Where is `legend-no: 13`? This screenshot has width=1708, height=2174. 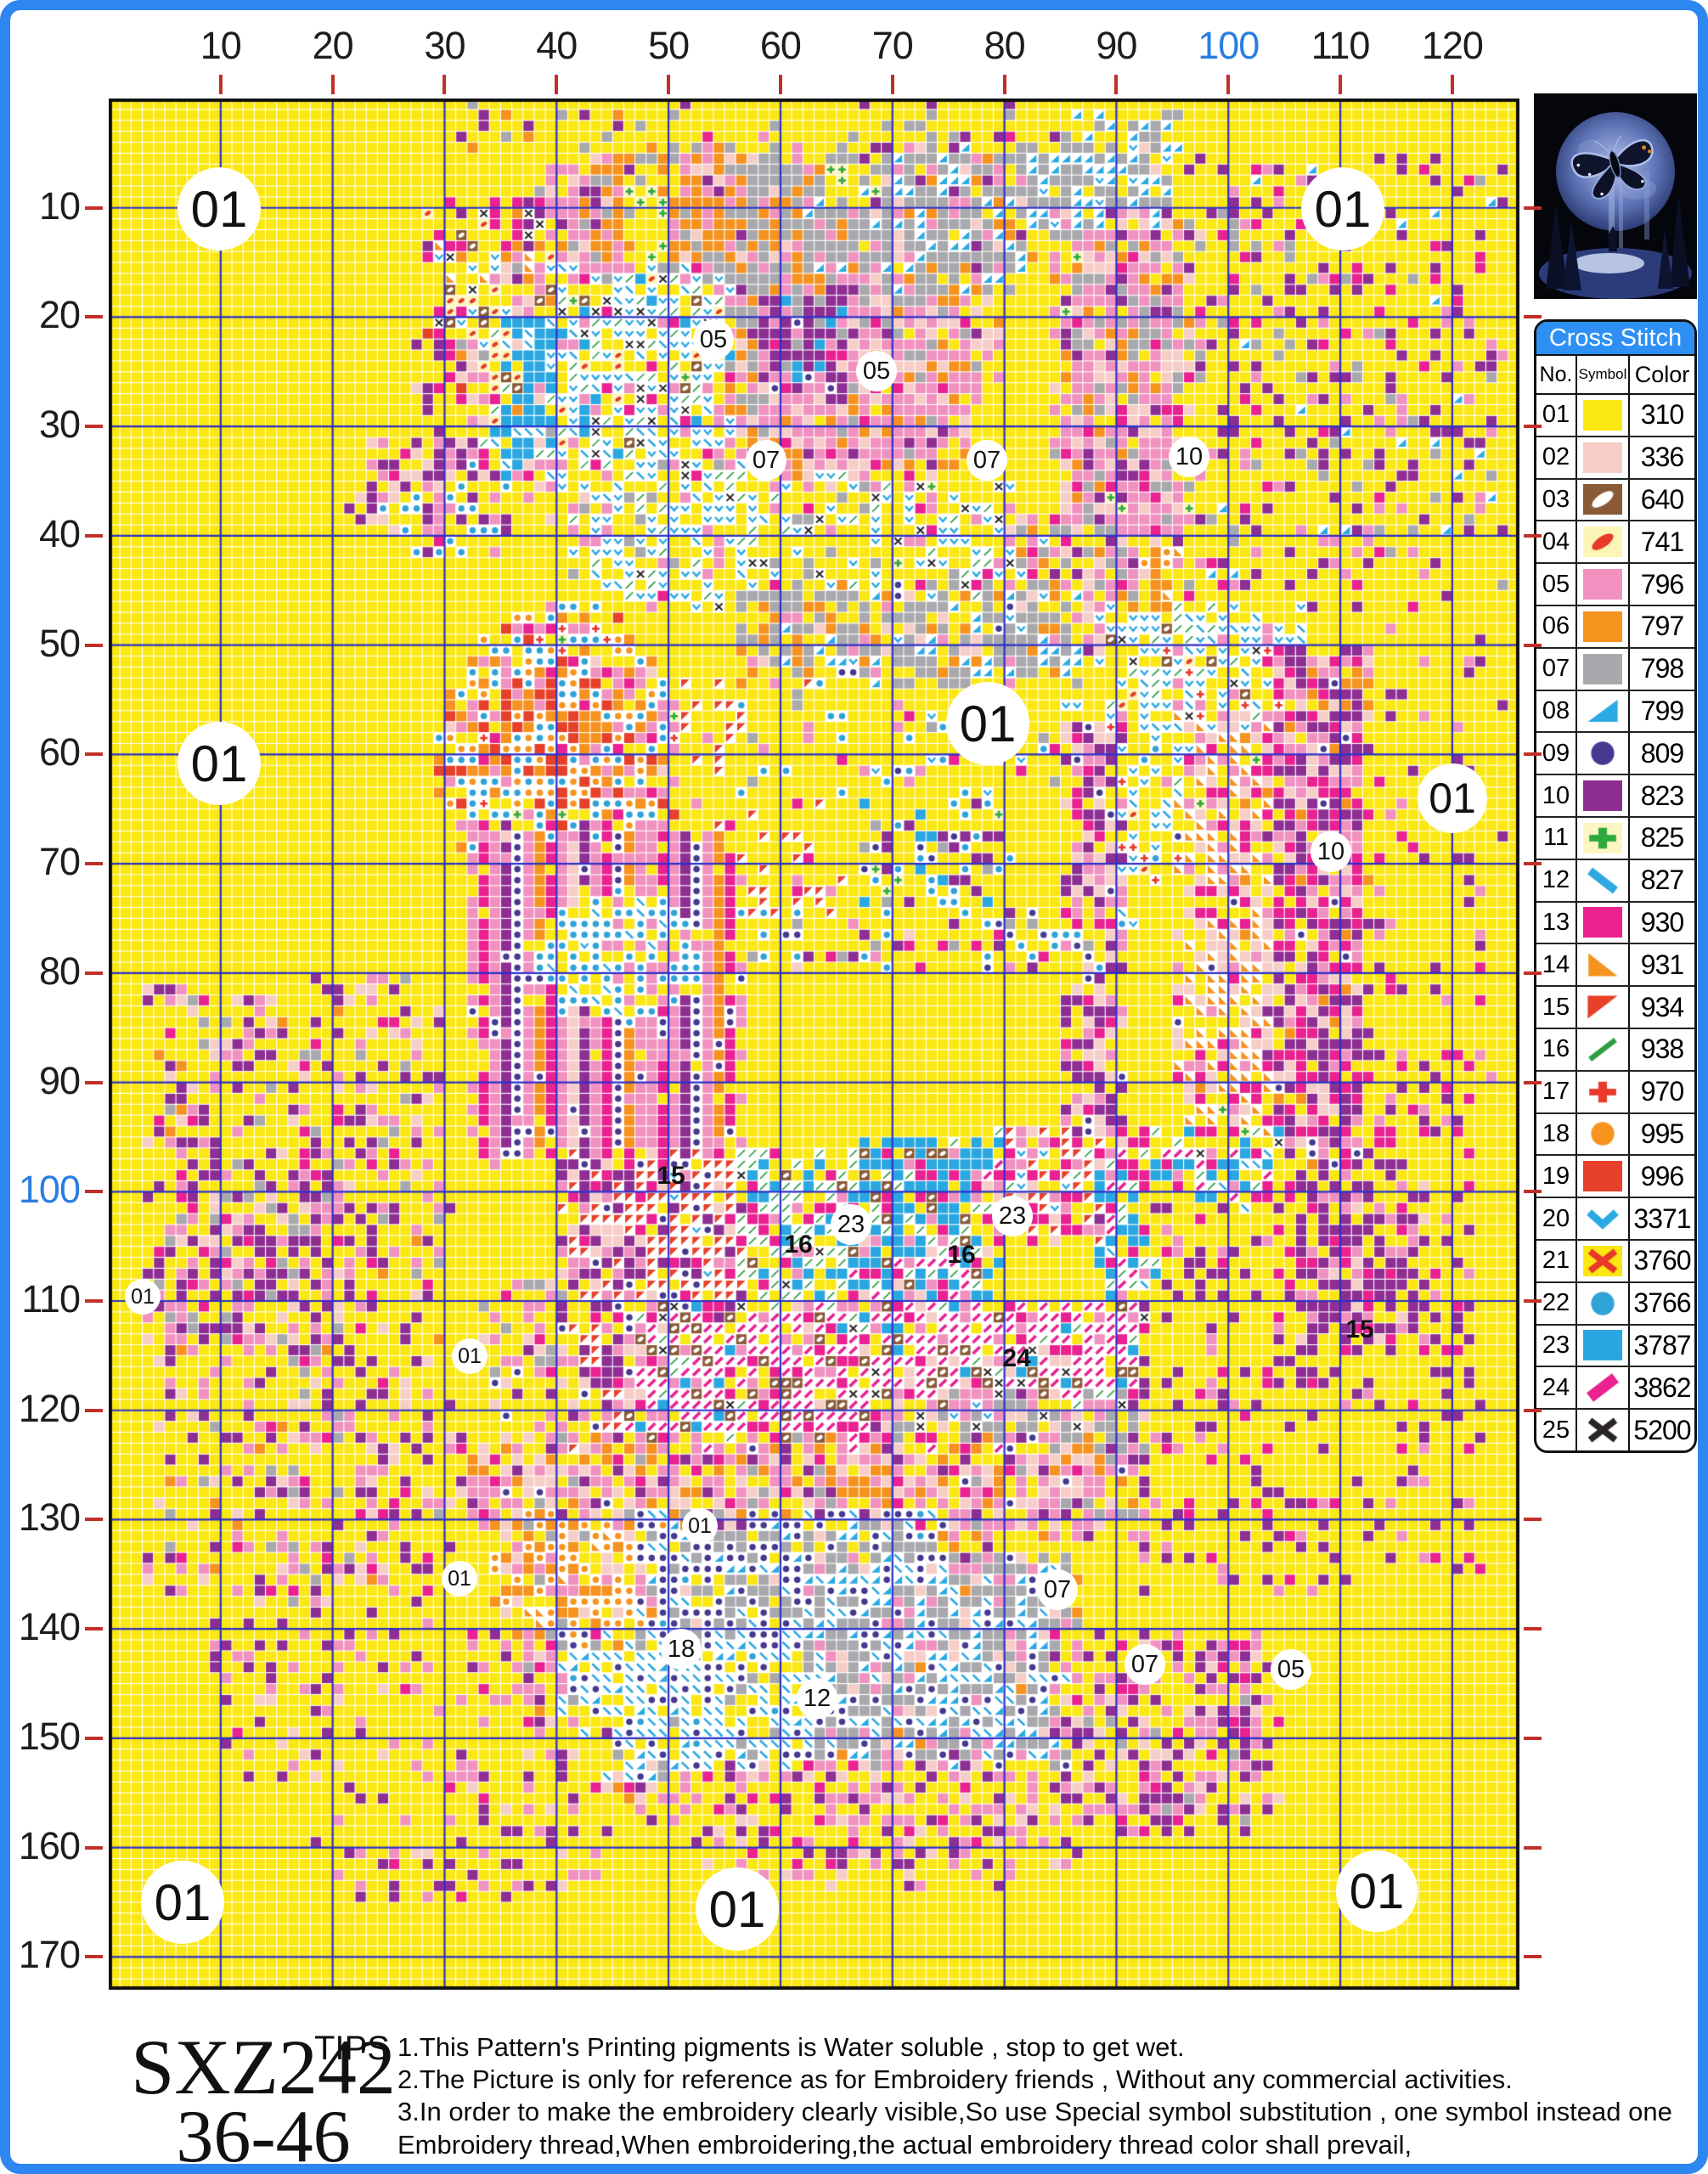
legend-no: 13 is located at coordinates (1556, 922).